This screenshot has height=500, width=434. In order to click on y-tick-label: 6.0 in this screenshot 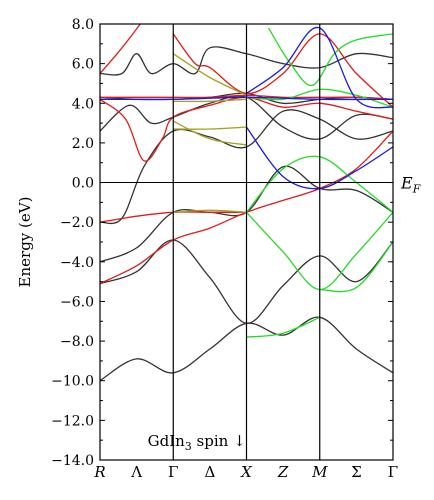, I will do `click(83, 65)`.